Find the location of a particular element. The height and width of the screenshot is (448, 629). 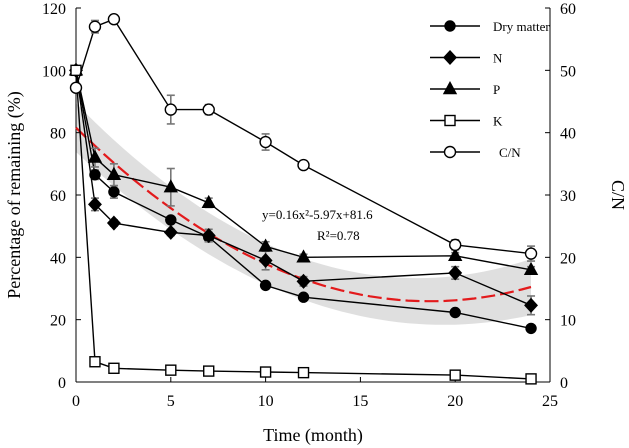

legend-entry: N is located at coordinates (466, 57).